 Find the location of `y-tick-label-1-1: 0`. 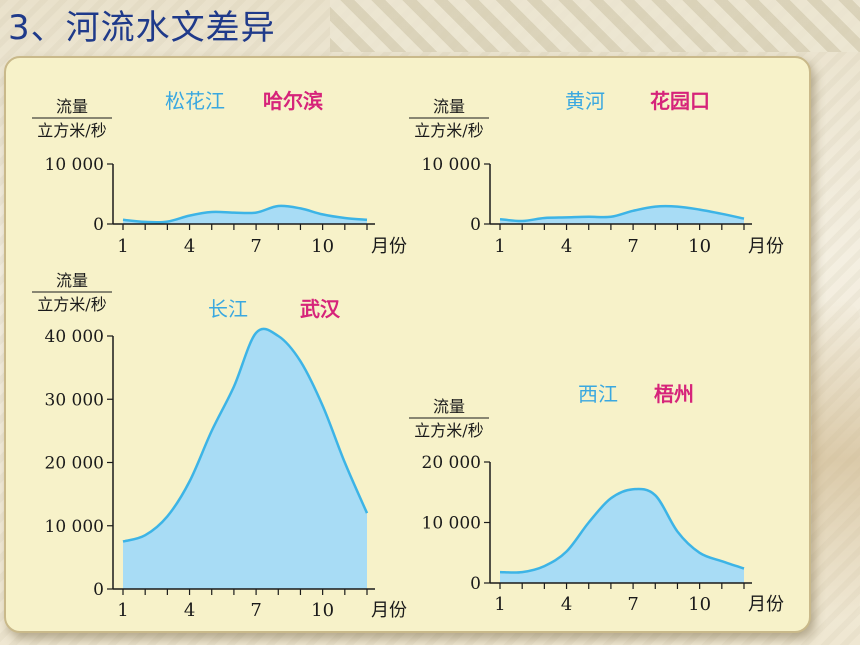

y-tick-label-1-1: 0 is located at coordinates (98, 225).